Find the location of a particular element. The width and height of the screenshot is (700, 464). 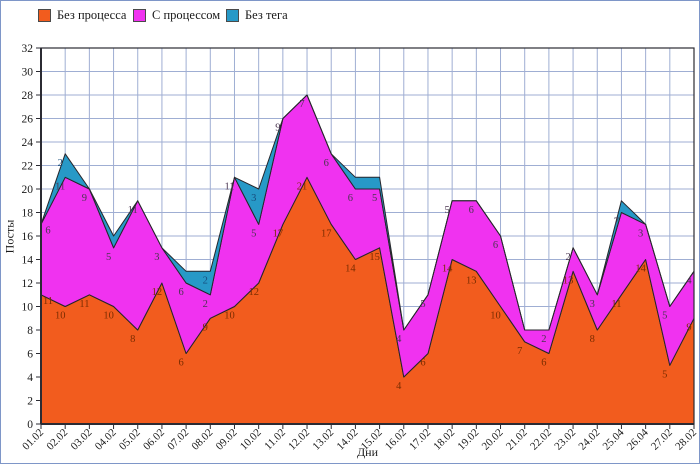

legend-item-no-process: Без процесса is located at coordinates (82, 15).